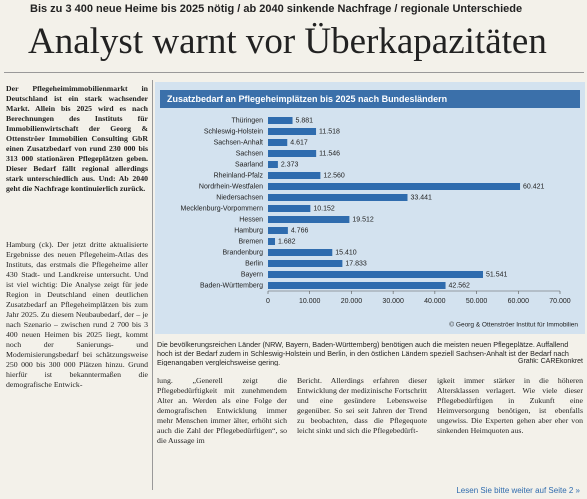 This screenshot has height=499, width=587. Describe the element at coordinates (435, 301) in the screenshot. I see `x-tick-label: 40.000` at that location.